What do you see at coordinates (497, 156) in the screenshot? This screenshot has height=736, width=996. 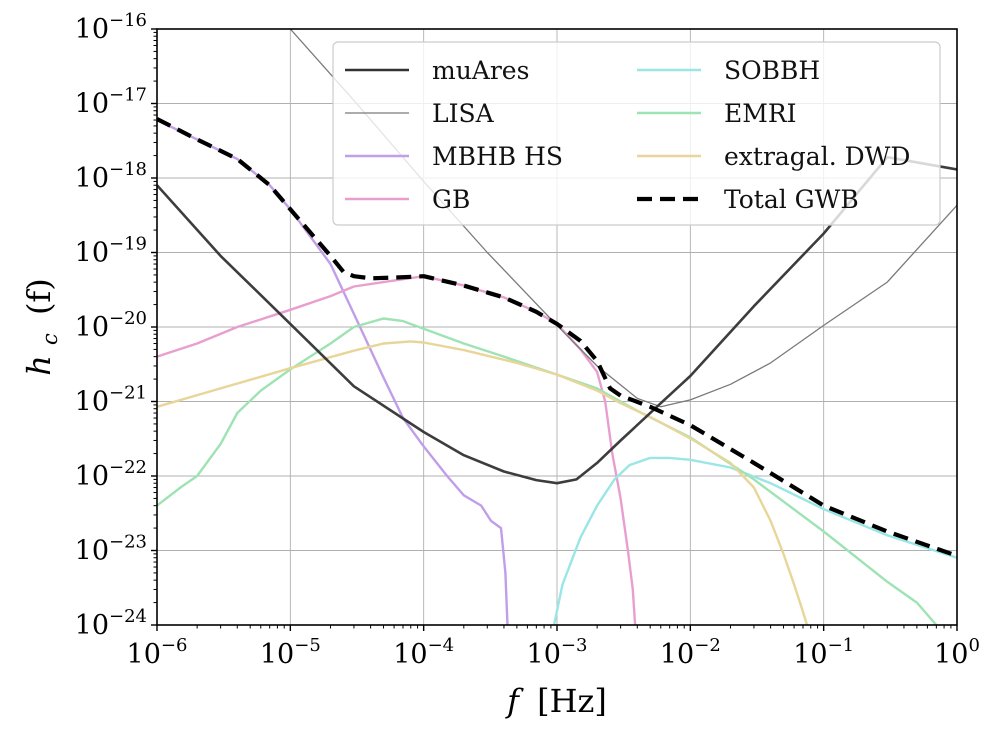 I see `legend-label-mbhb-hs: MBHB HS` at bounding box center [497, 156].